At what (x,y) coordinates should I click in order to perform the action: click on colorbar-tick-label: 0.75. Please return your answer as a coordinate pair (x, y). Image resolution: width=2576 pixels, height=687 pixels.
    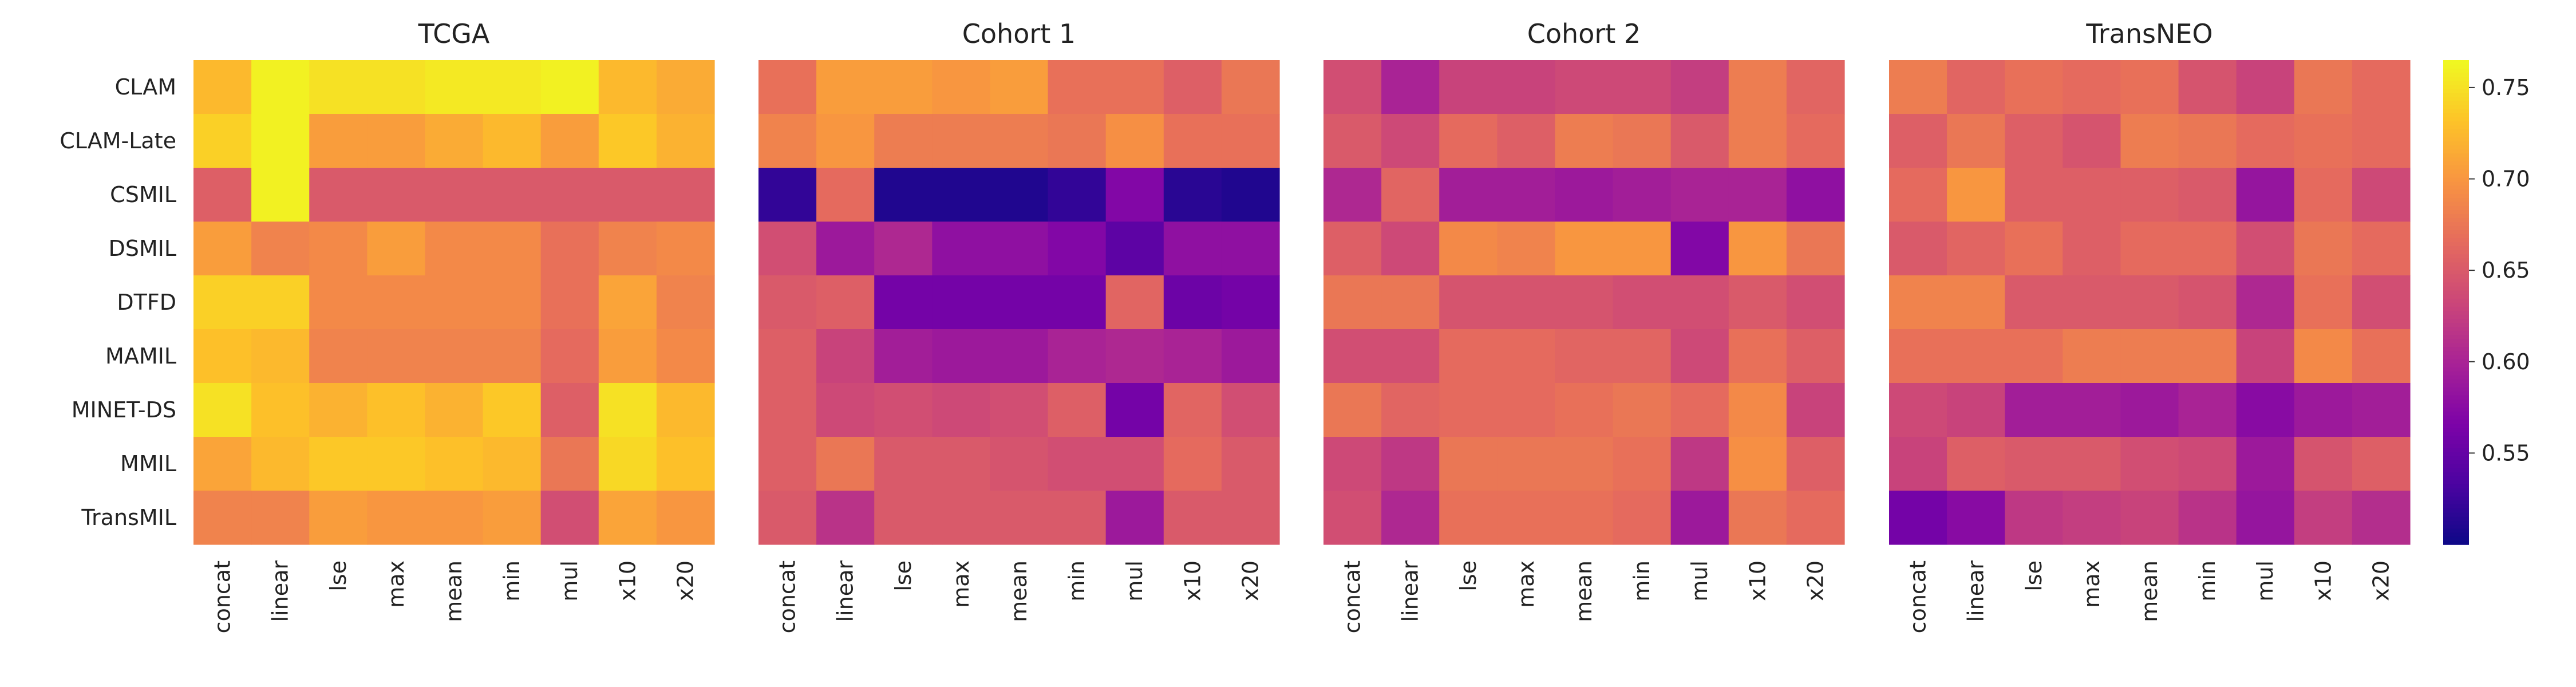
    Looking at the image, I should click on (2506, 87).